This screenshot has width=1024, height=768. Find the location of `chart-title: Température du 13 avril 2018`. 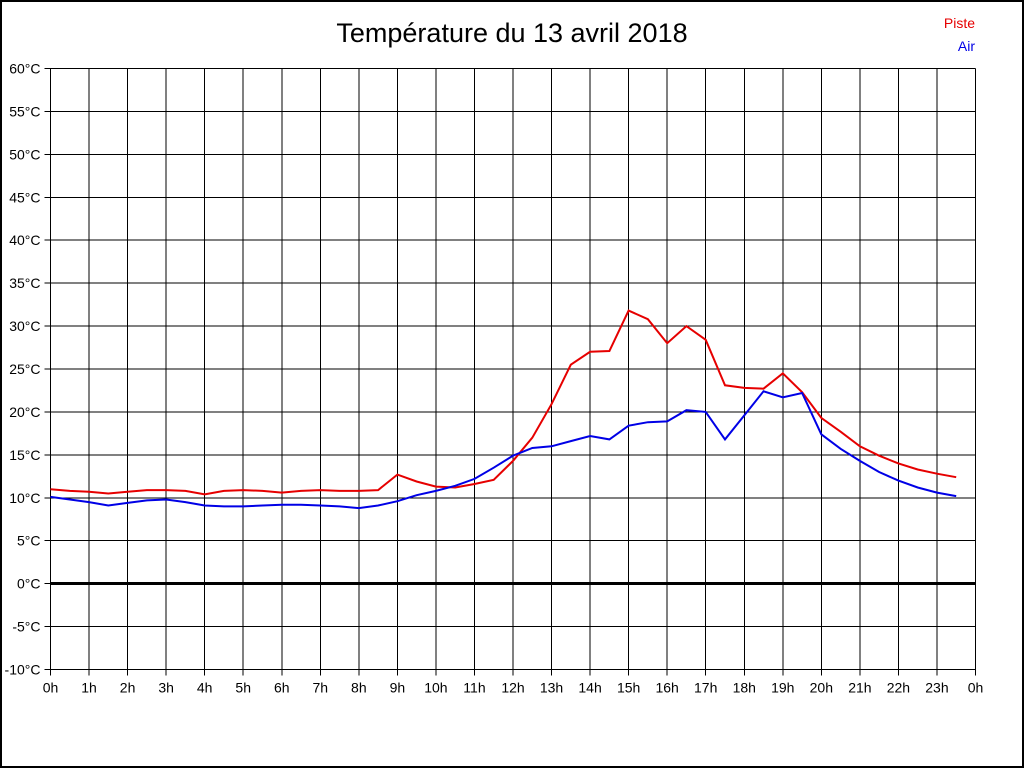

chart-title: Température du 13 avril 2018 is located at coordinates (512, 33).